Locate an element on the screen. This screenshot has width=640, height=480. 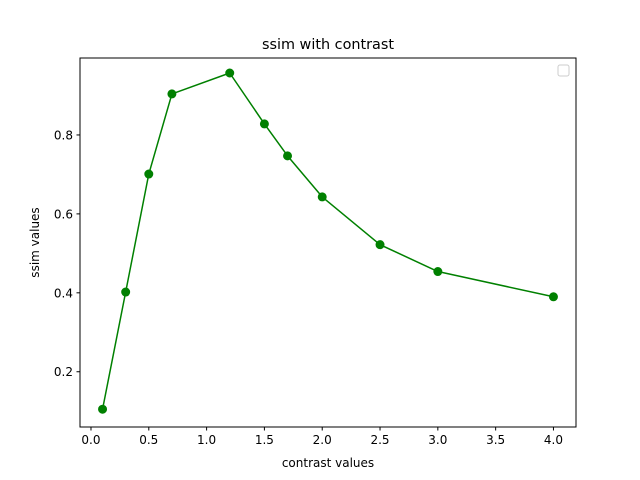
y-axis: 0.2 0.4 0.6 0.8 is located at coordinates (67, 253).